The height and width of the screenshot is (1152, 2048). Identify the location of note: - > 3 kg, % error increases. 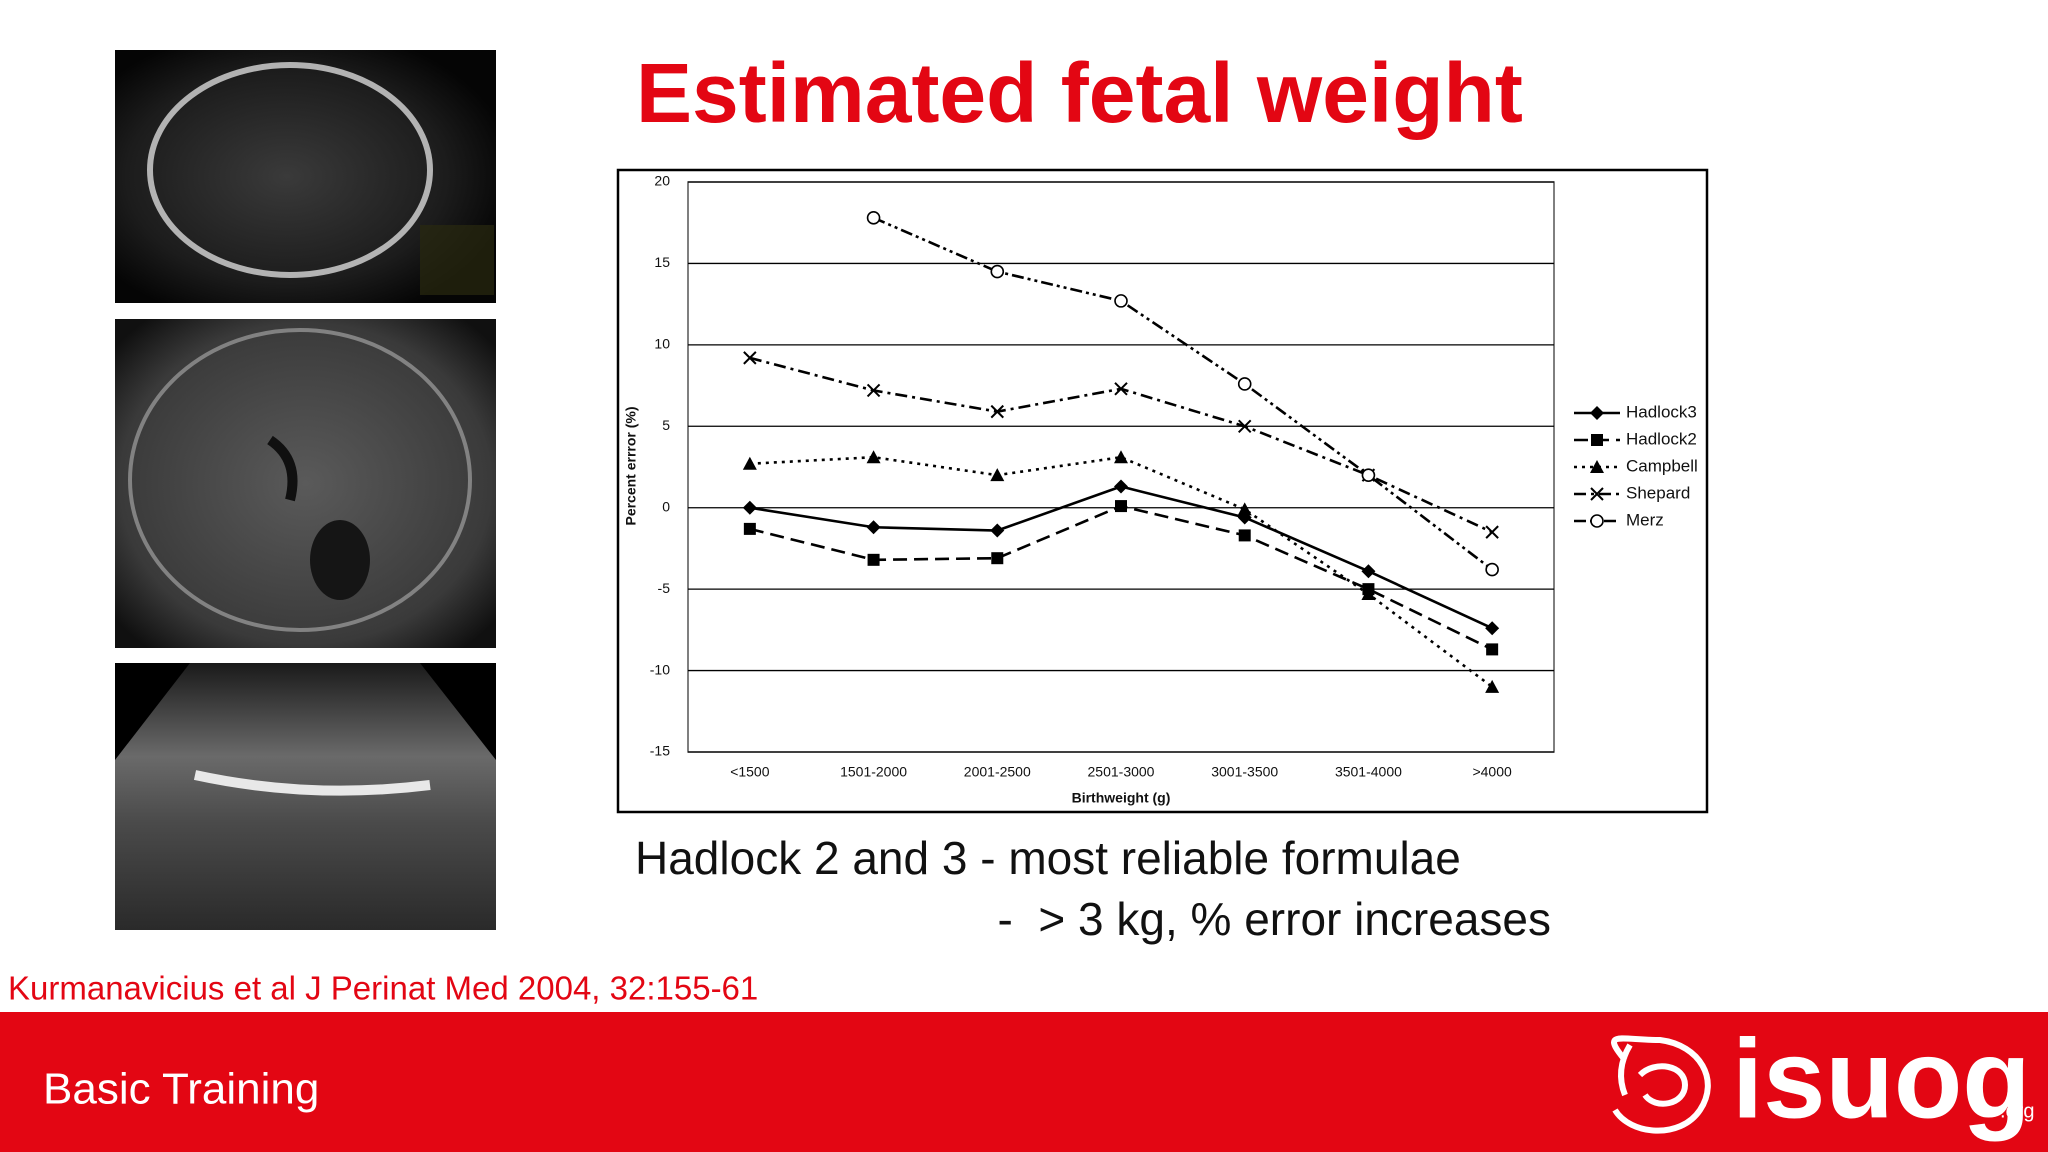
(1274, 919).